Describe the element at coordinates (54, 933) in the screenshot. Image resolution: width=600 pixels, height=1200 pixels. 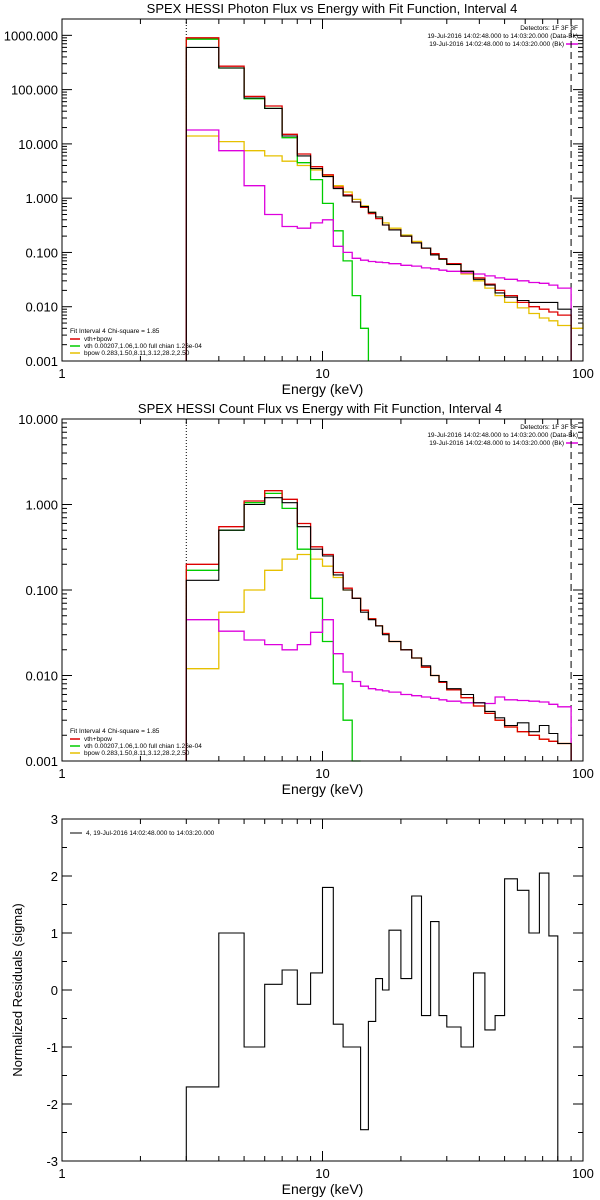
I see `y-tick-label: 1` at that location.